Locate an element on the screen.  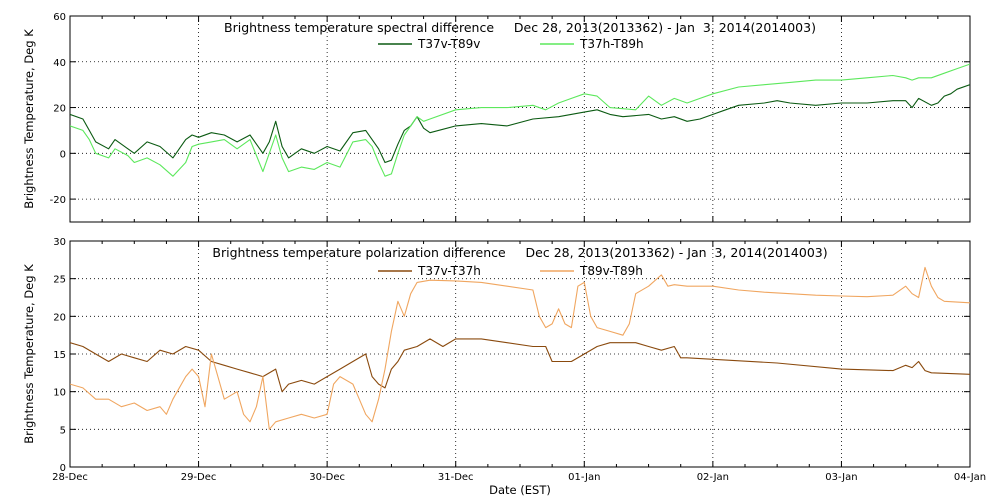
x-tick-label: 03-Jan is located at coordinates (841, 477).